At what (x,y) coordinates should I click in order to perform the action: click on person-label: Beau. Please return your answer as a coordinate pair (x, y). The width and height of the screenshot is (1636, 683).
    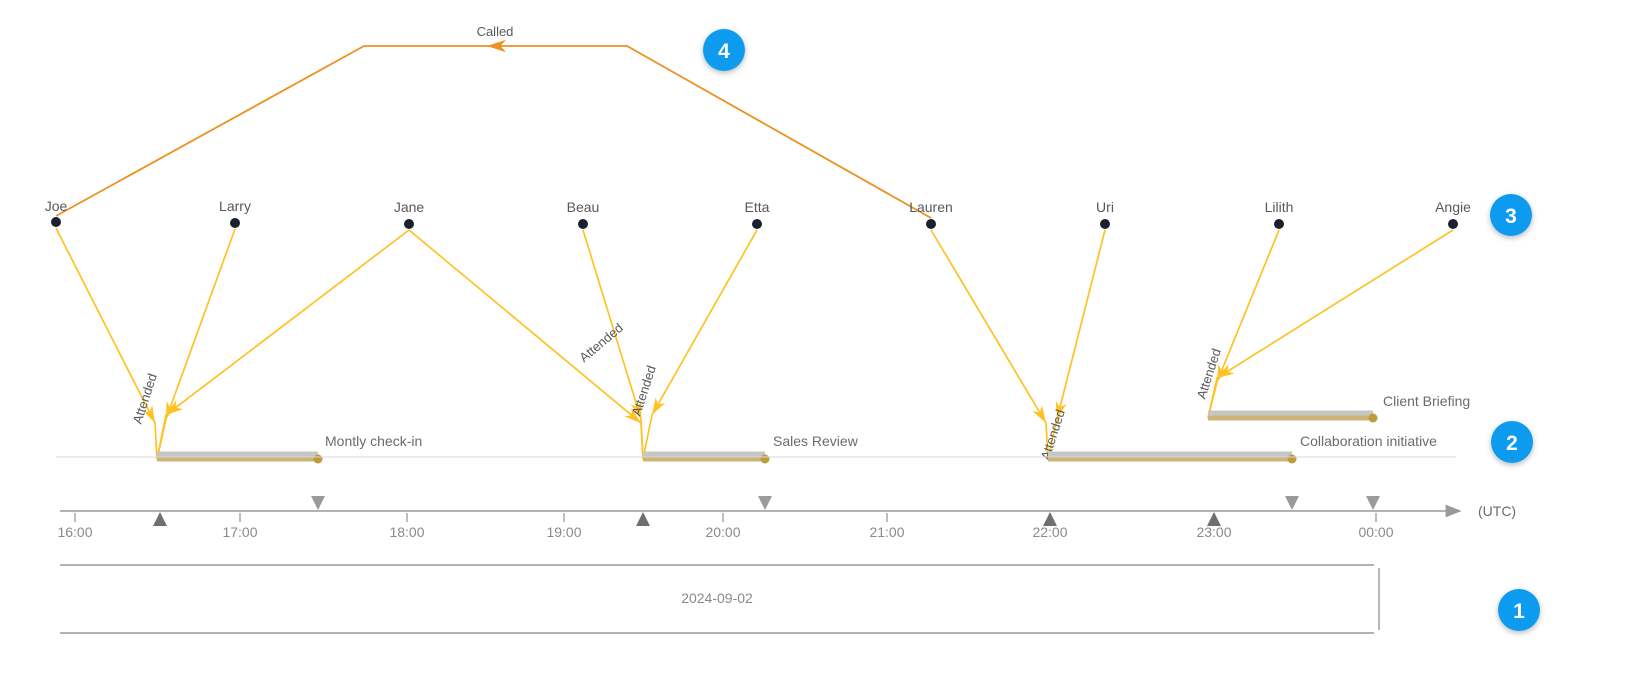
    Looking at the image, I should click on (583, 207).